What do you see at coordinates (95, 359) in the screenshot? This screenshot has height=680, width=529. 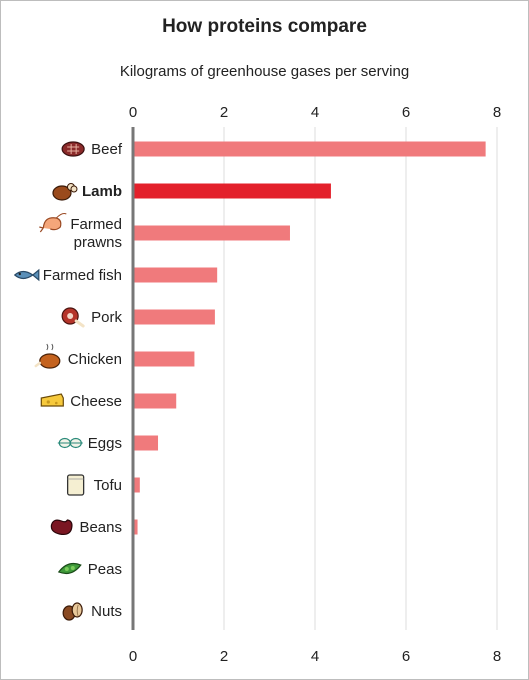 I see `category-label: Chicken` at bounding box center [95, 359].